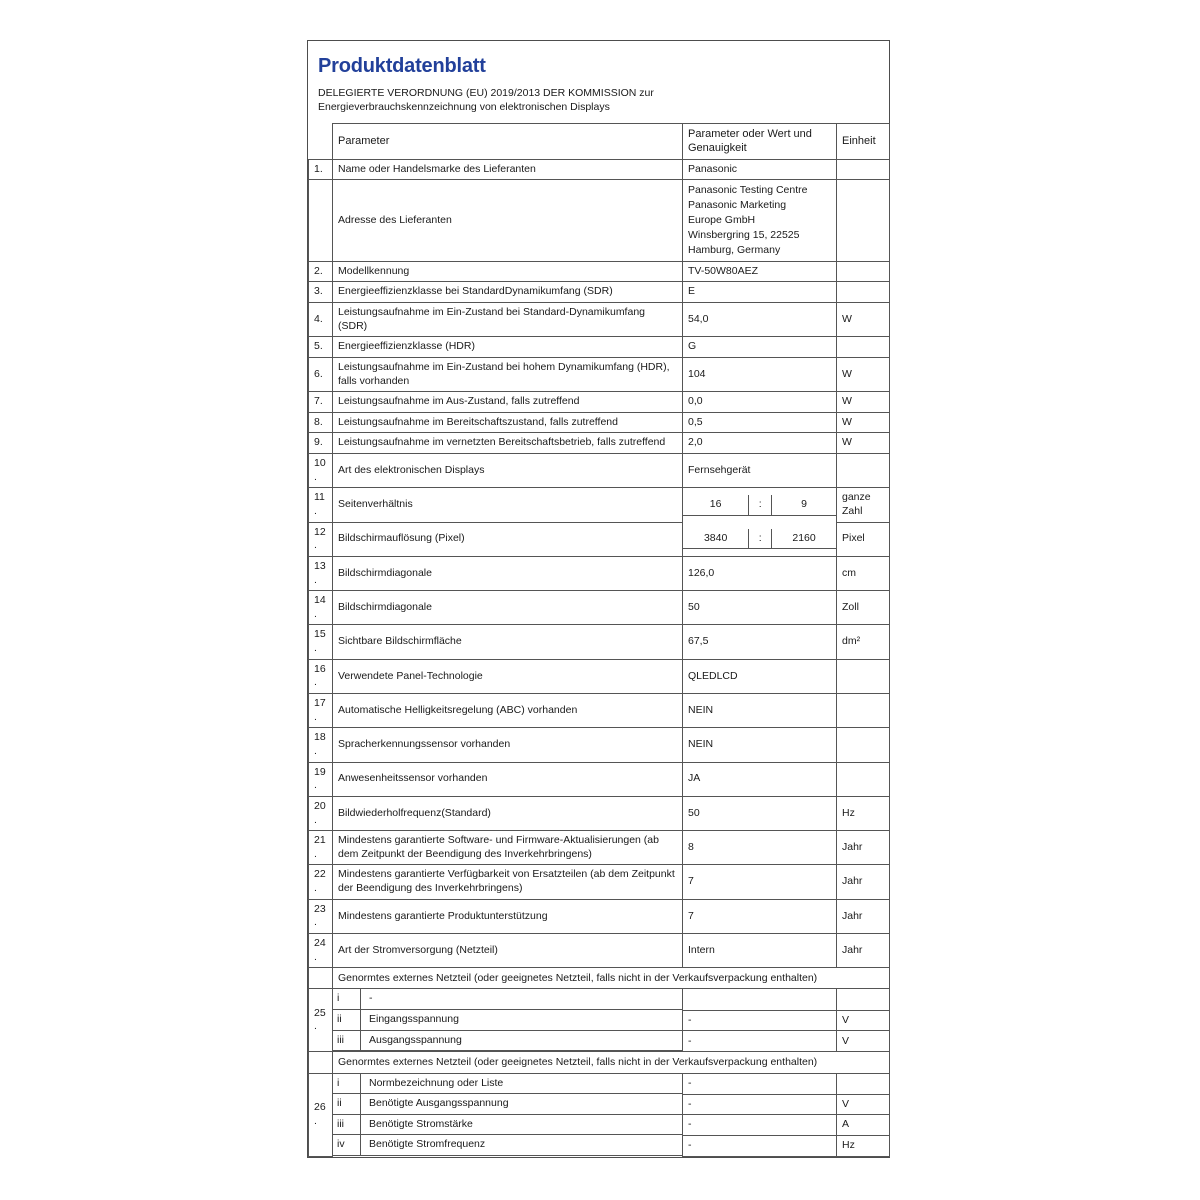  Describe the element at coordinates (759, 1020) in the screenshot. I see `group-25-subrow-value: -` at that location.